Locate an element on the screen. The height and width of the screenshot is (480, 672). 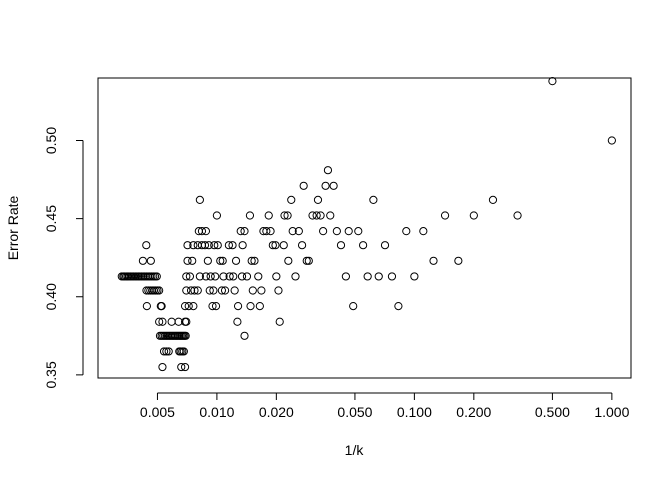
x-tick-label: 0.005 is located at coordinates (157, 412).